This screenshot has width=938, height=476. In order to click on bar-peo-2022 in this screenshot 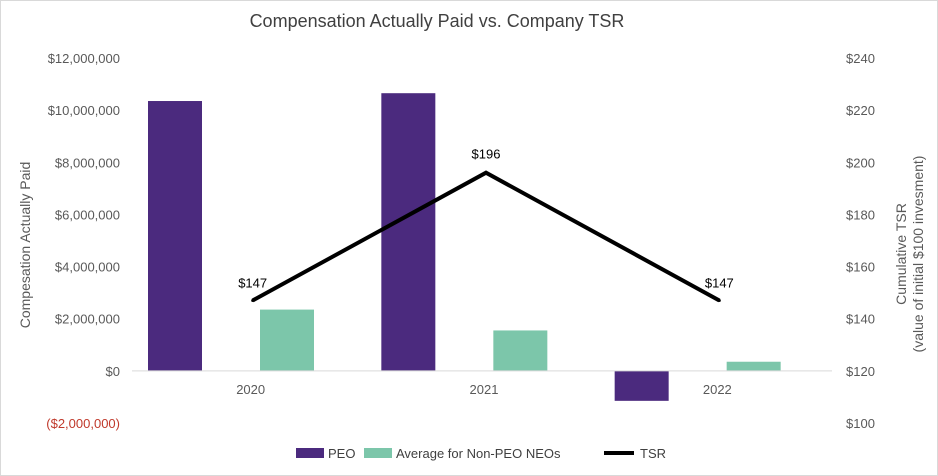, I will do `click(641, 385)`.